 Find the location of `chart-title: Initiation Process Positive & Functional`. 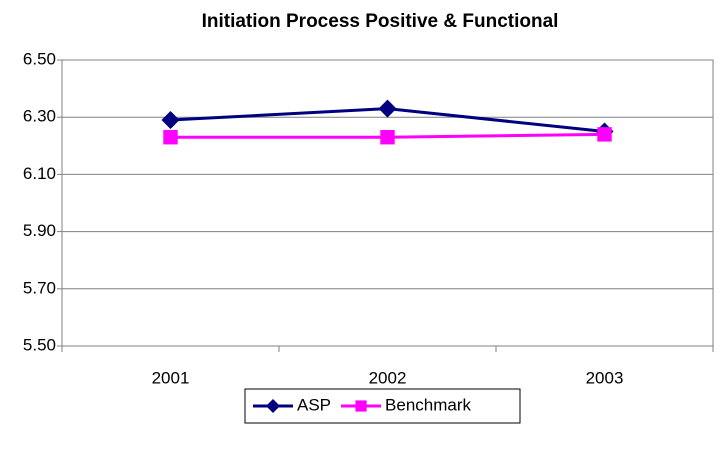

chart-title: Initiation Process Positive & Functional is located at coordinates (380, 21).